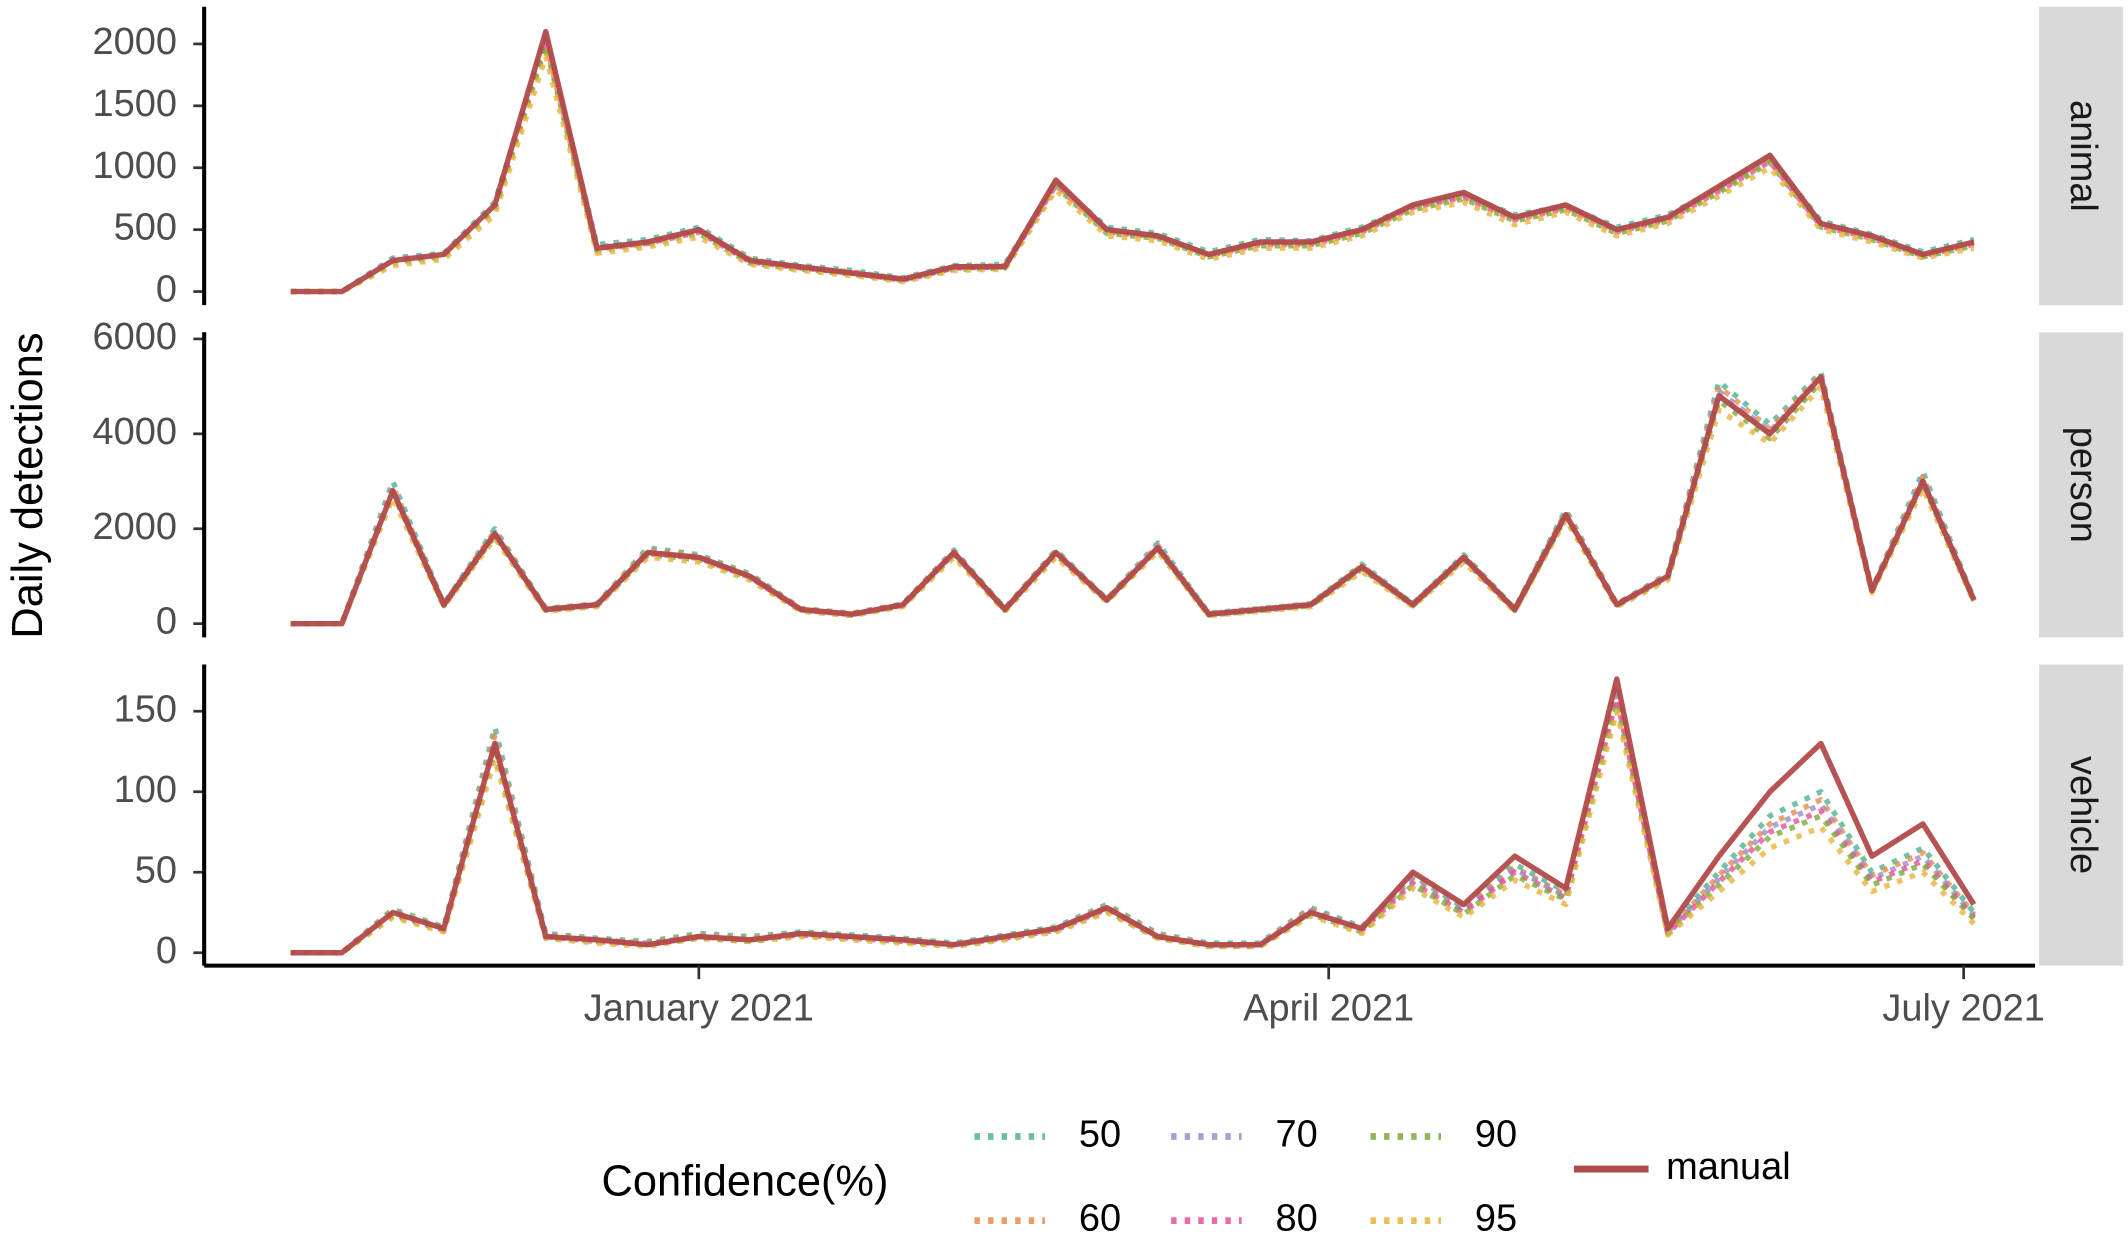 This screenshot has height=1245, width=2128. Describe the element at coordinates (745, 1181) in the screenshot. I see `legend-title: Confidence(%)` at that location.